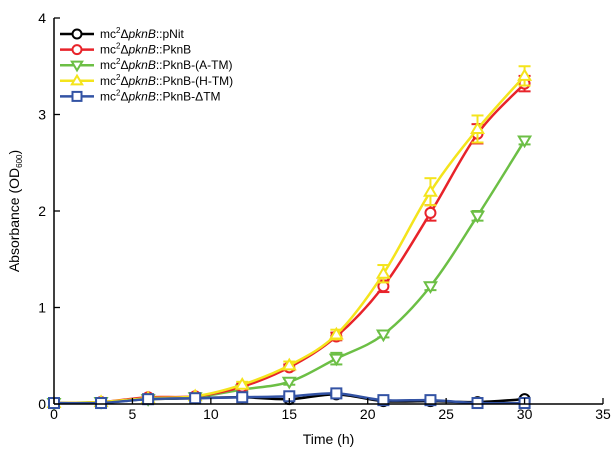  Describe the element at coordinates (14, 152) in the screenshot. I see `y-axis-title-close: )` at that location.